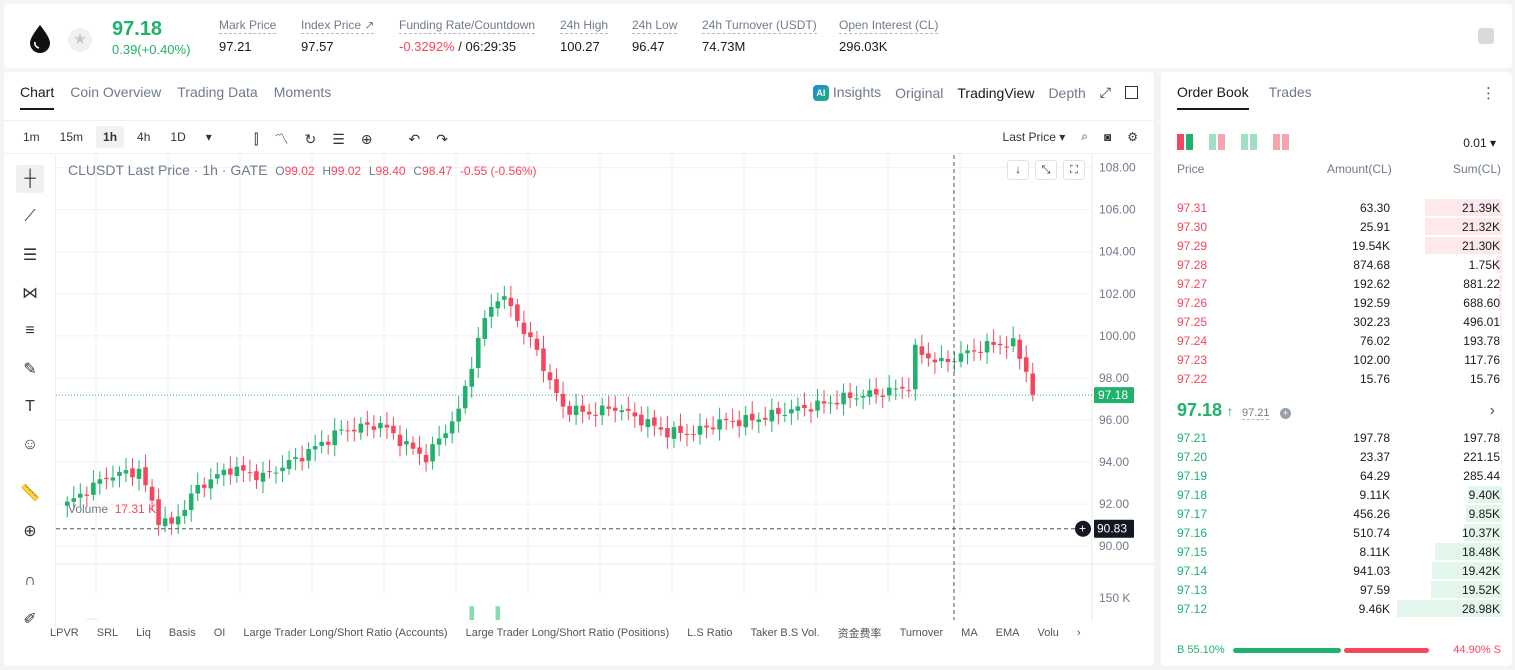 The width and height of the screenshot is (1515, 670). Describe the element at coordinates (144, 137) in the screenshot. I see `interval-4h: 4h` at that location.